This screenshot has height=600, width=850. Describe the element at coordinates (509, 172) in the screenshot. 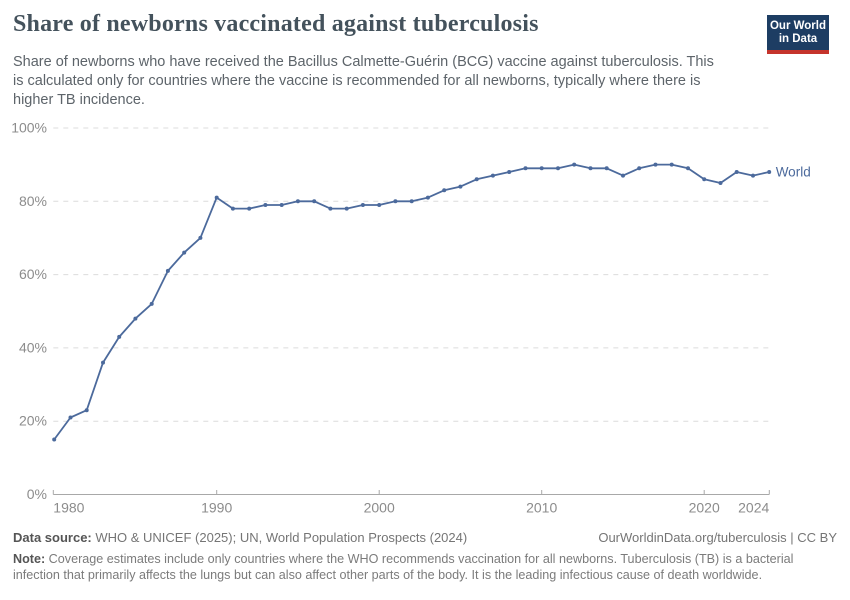

I see `data-point-2008` at that location.